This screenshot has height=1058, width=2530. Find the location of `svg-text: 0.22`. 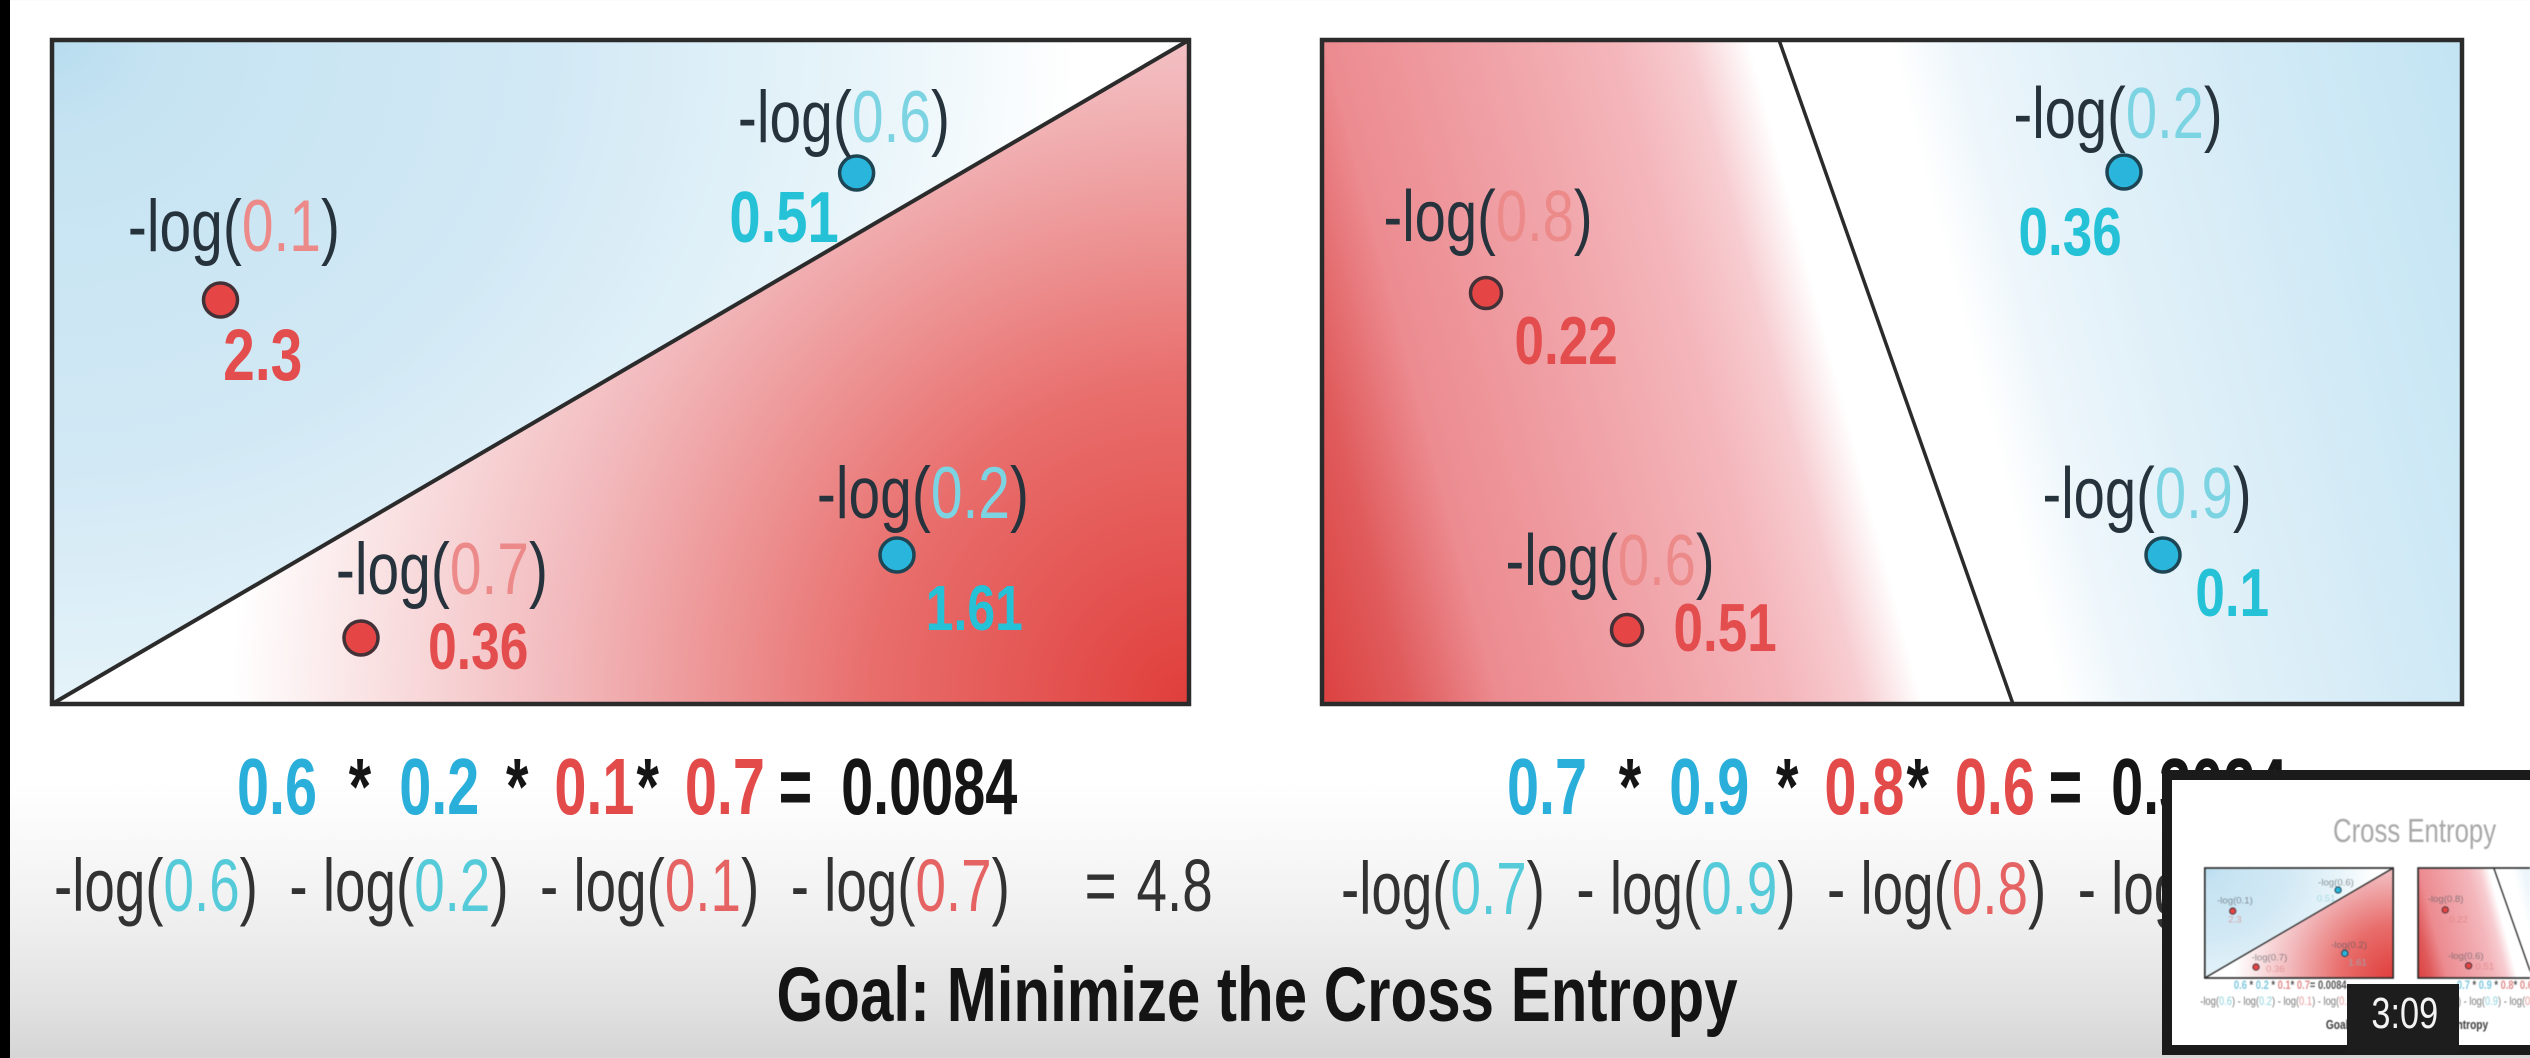

svg-text: 0.22 is located at coordinates (2458, 919).